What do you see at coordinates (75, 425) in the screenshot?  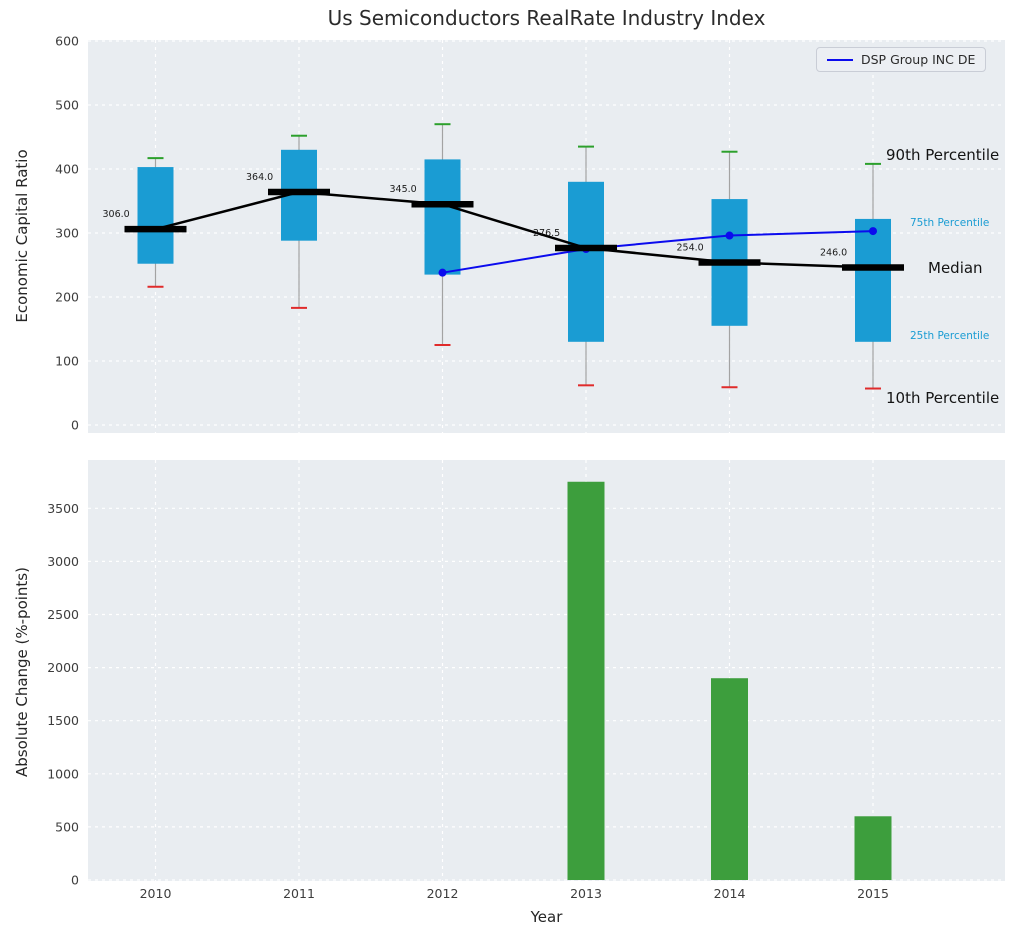 I see `top-ytick-label: 0` at bounding box center [75, 425].